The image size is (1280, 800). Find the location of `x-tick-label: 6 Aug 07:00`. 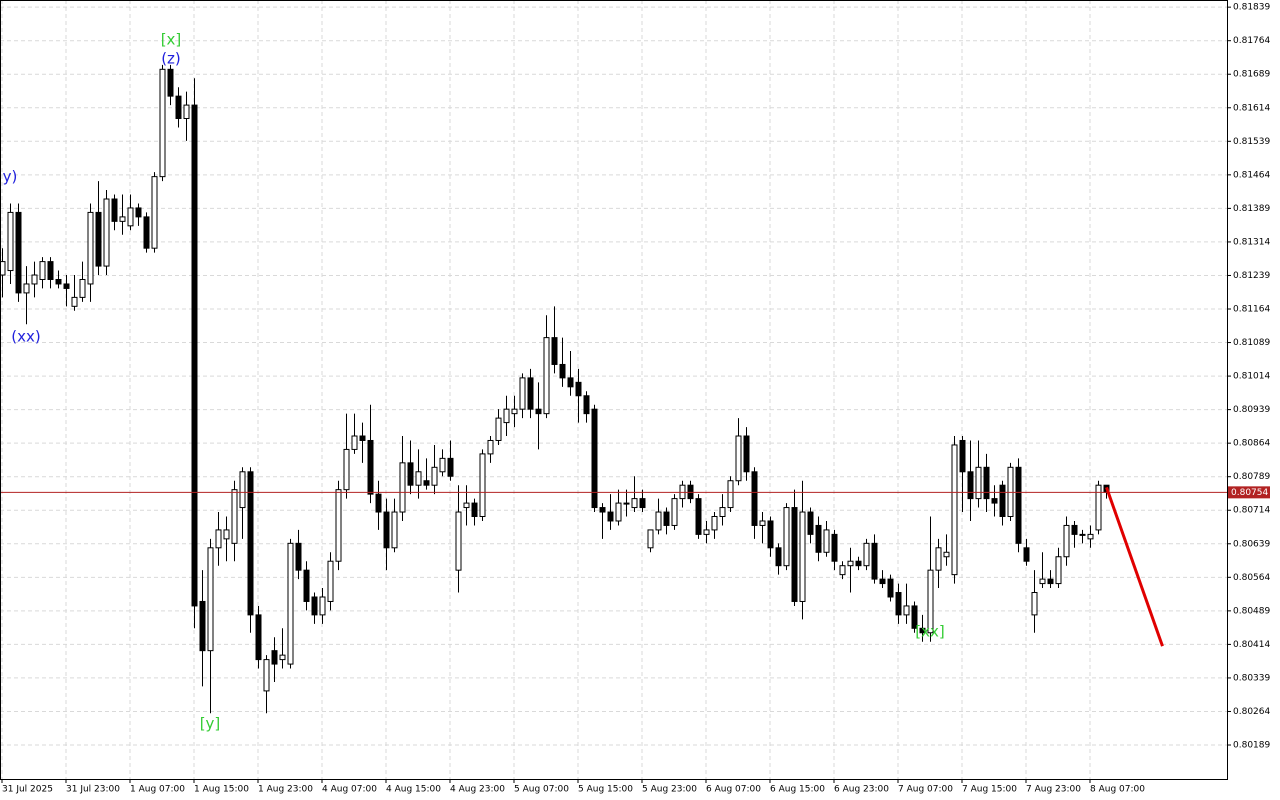

x-tick-label: 6 Aug 07:00 is located at coordinates (733, 790).